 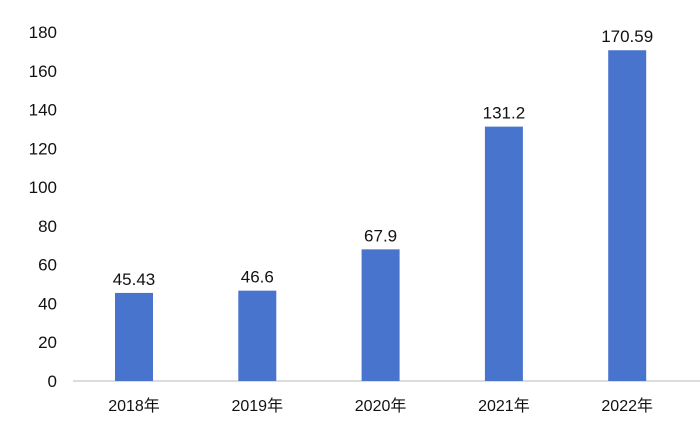 What do you see at coordinates (257, 406) in the screenshot?
I see `x-tick-label: 2019年` at bounding box center [257, 406].